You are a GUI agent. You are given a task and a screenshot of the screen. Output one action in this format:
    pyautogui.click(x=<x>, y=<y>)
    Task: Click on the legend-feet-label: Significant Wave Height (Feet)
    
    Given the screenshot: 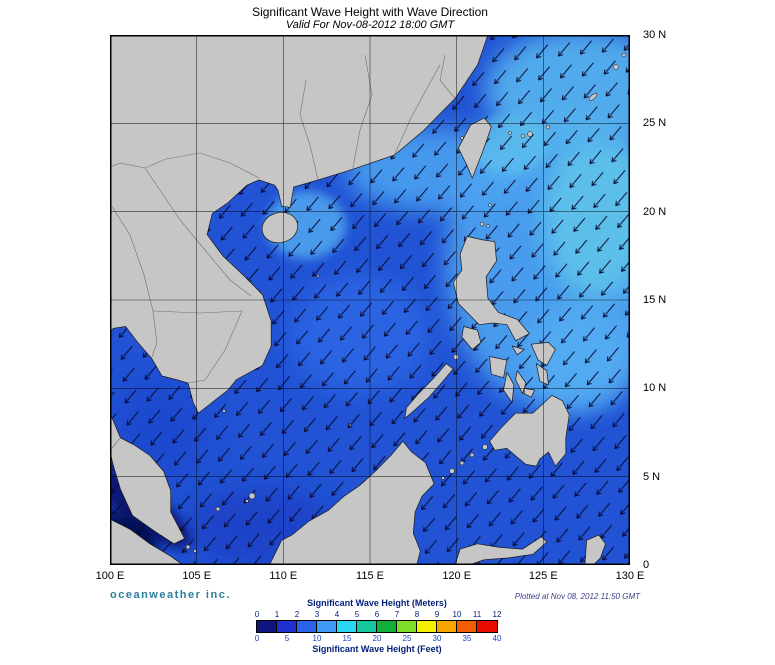 What is the action you would take?
    pyautogui.click(x=377, y=649)
    